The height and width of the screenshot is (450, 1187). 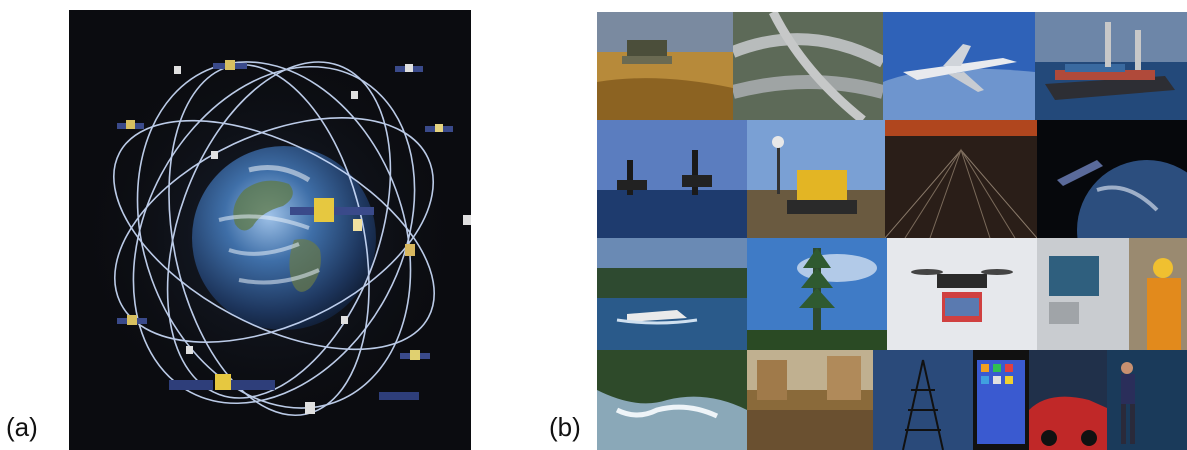 What do you see at coordinates (672, 294) in the screenshot?
I see `tile-speedboat` at bounding box center [672, 294].